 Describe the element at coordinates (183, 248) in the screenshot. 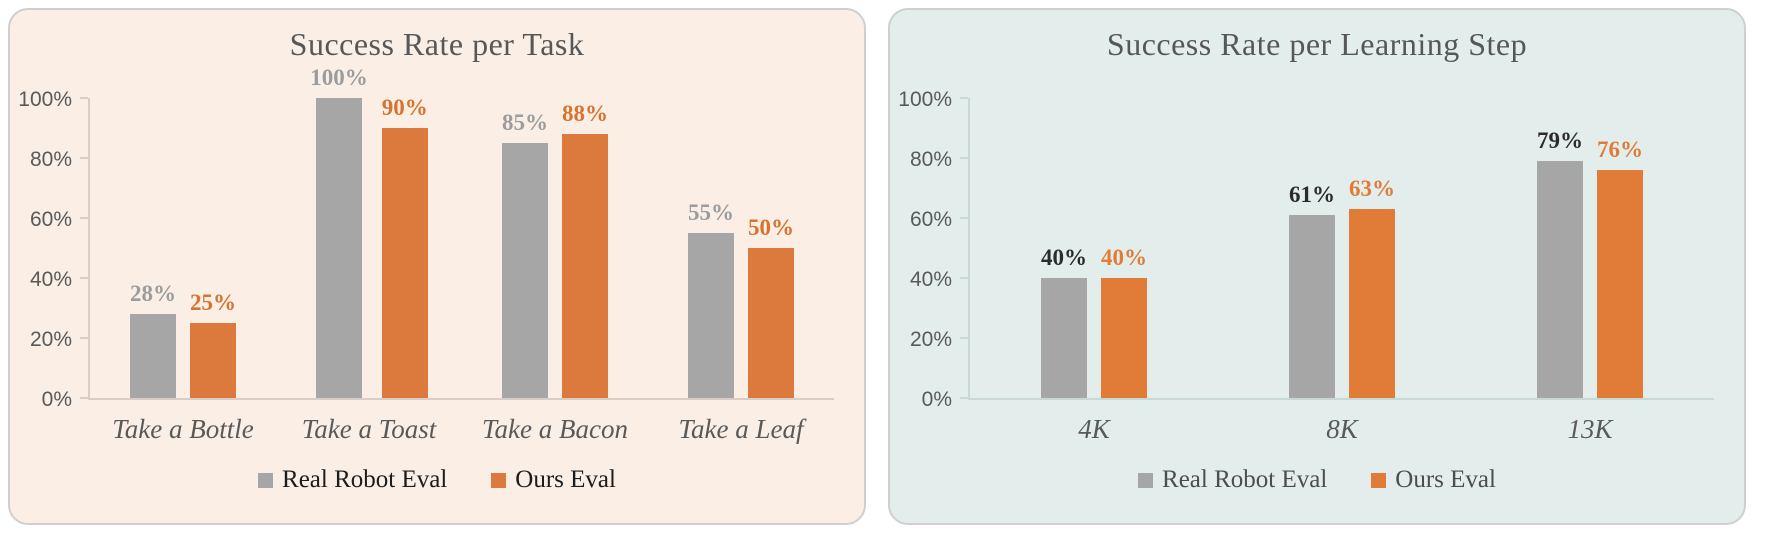

I see `bar-group: 28% 25%` at that location.